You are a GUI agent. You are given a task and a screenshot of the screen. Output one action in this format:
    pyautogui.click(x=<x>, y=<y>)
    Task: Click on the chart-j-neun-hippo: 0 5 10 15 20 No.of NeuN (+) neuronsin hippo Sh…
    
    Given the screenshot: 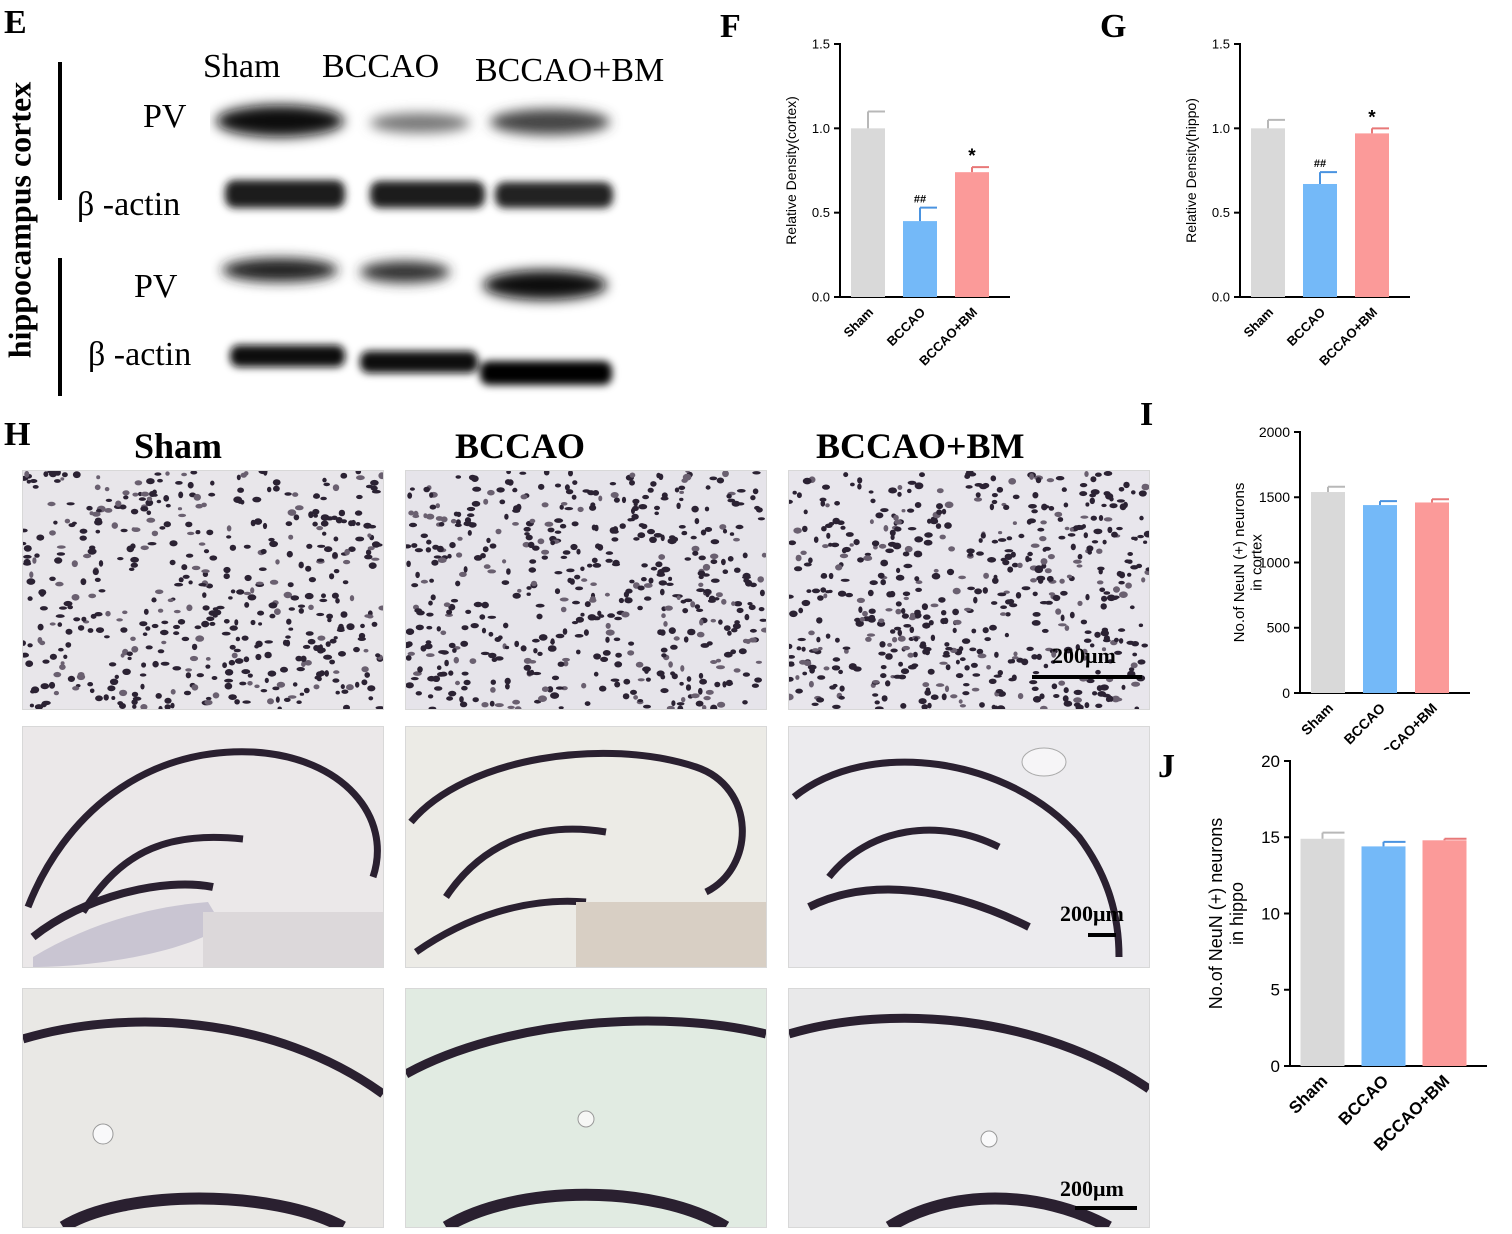 What is the action you would take?
    pyautogui.click(x=1346, y=953)
    